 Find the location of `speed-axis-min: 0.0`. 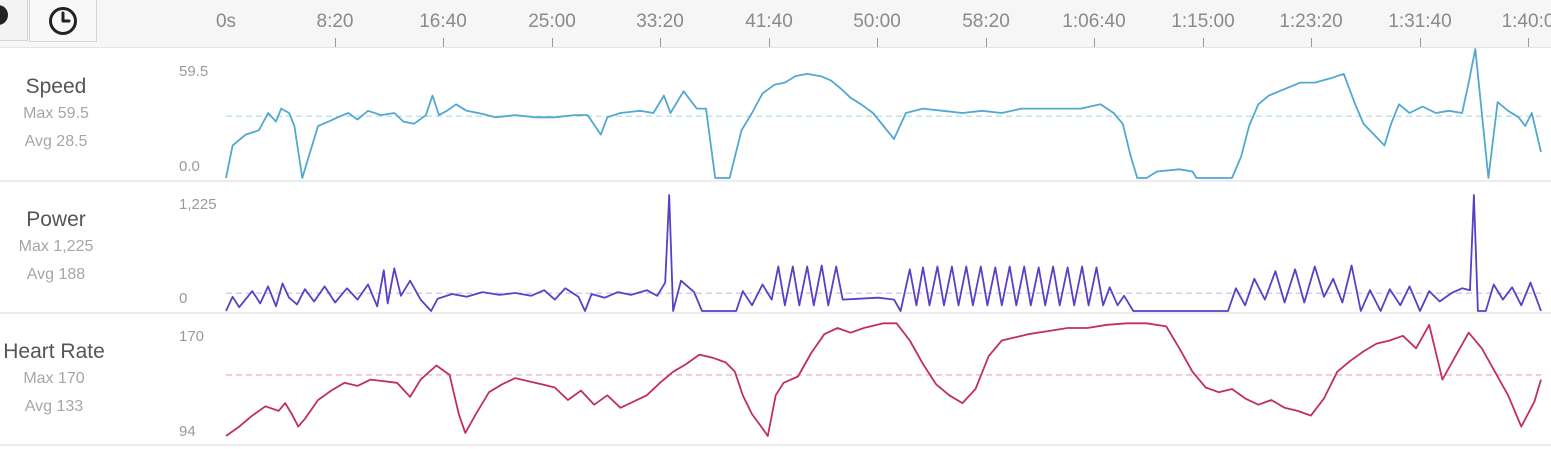

speed-axis-min: 0.0 is located at coordinates (189, 166).